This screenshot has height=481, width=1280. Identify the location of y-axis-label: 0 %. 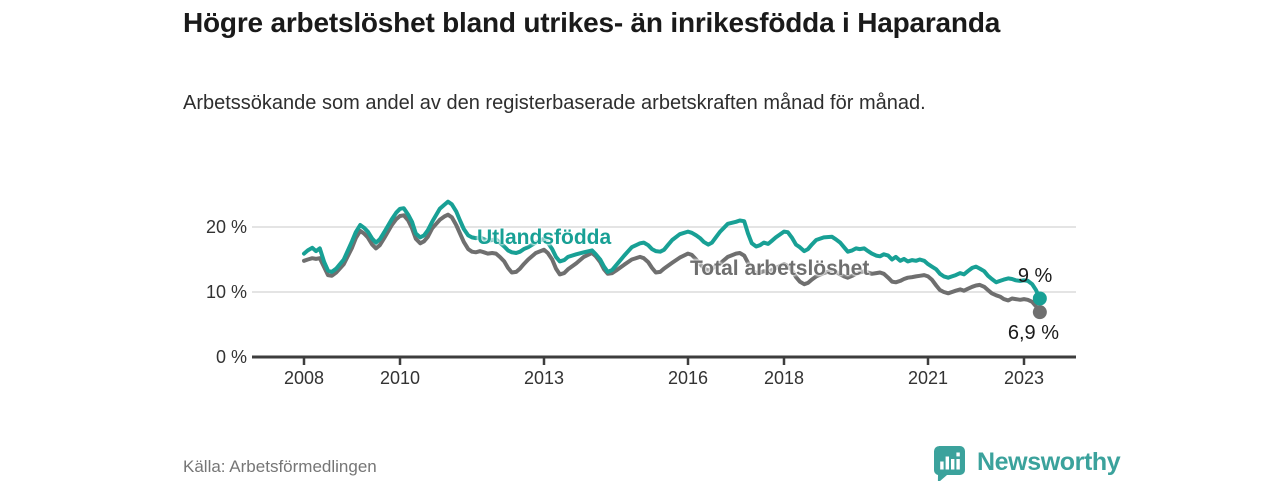
(231, 357).